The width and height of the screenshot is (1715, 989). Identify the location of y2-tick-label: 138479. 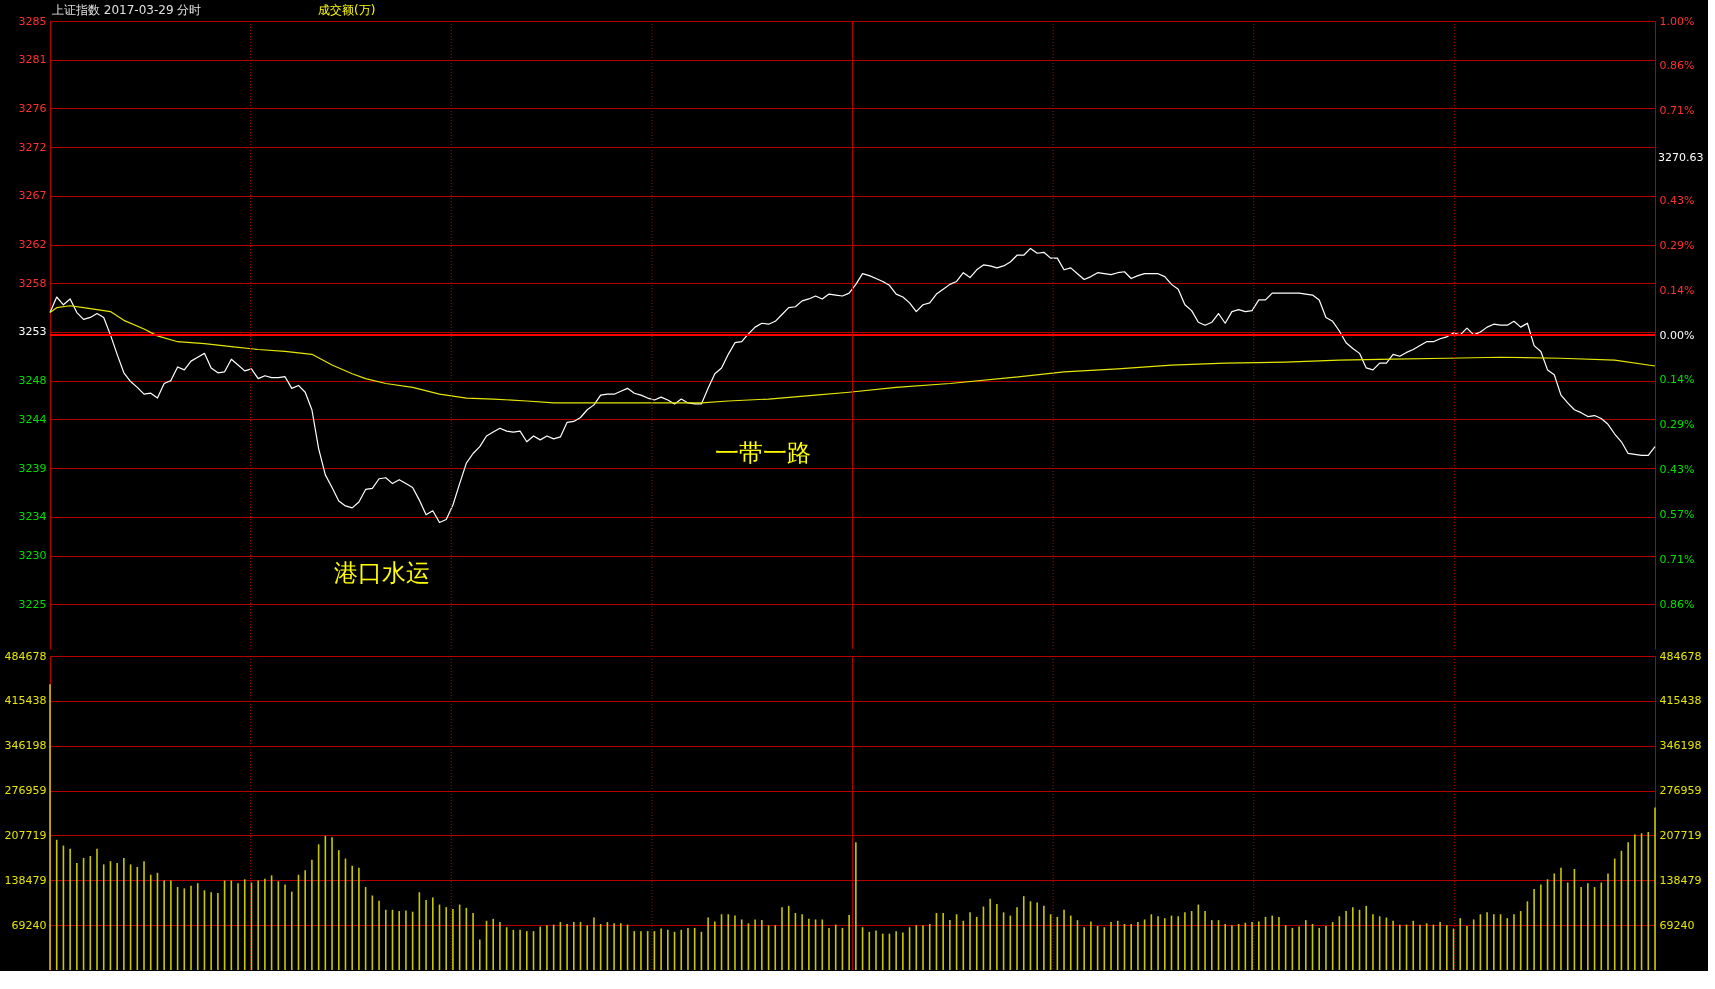
(1680, 880).